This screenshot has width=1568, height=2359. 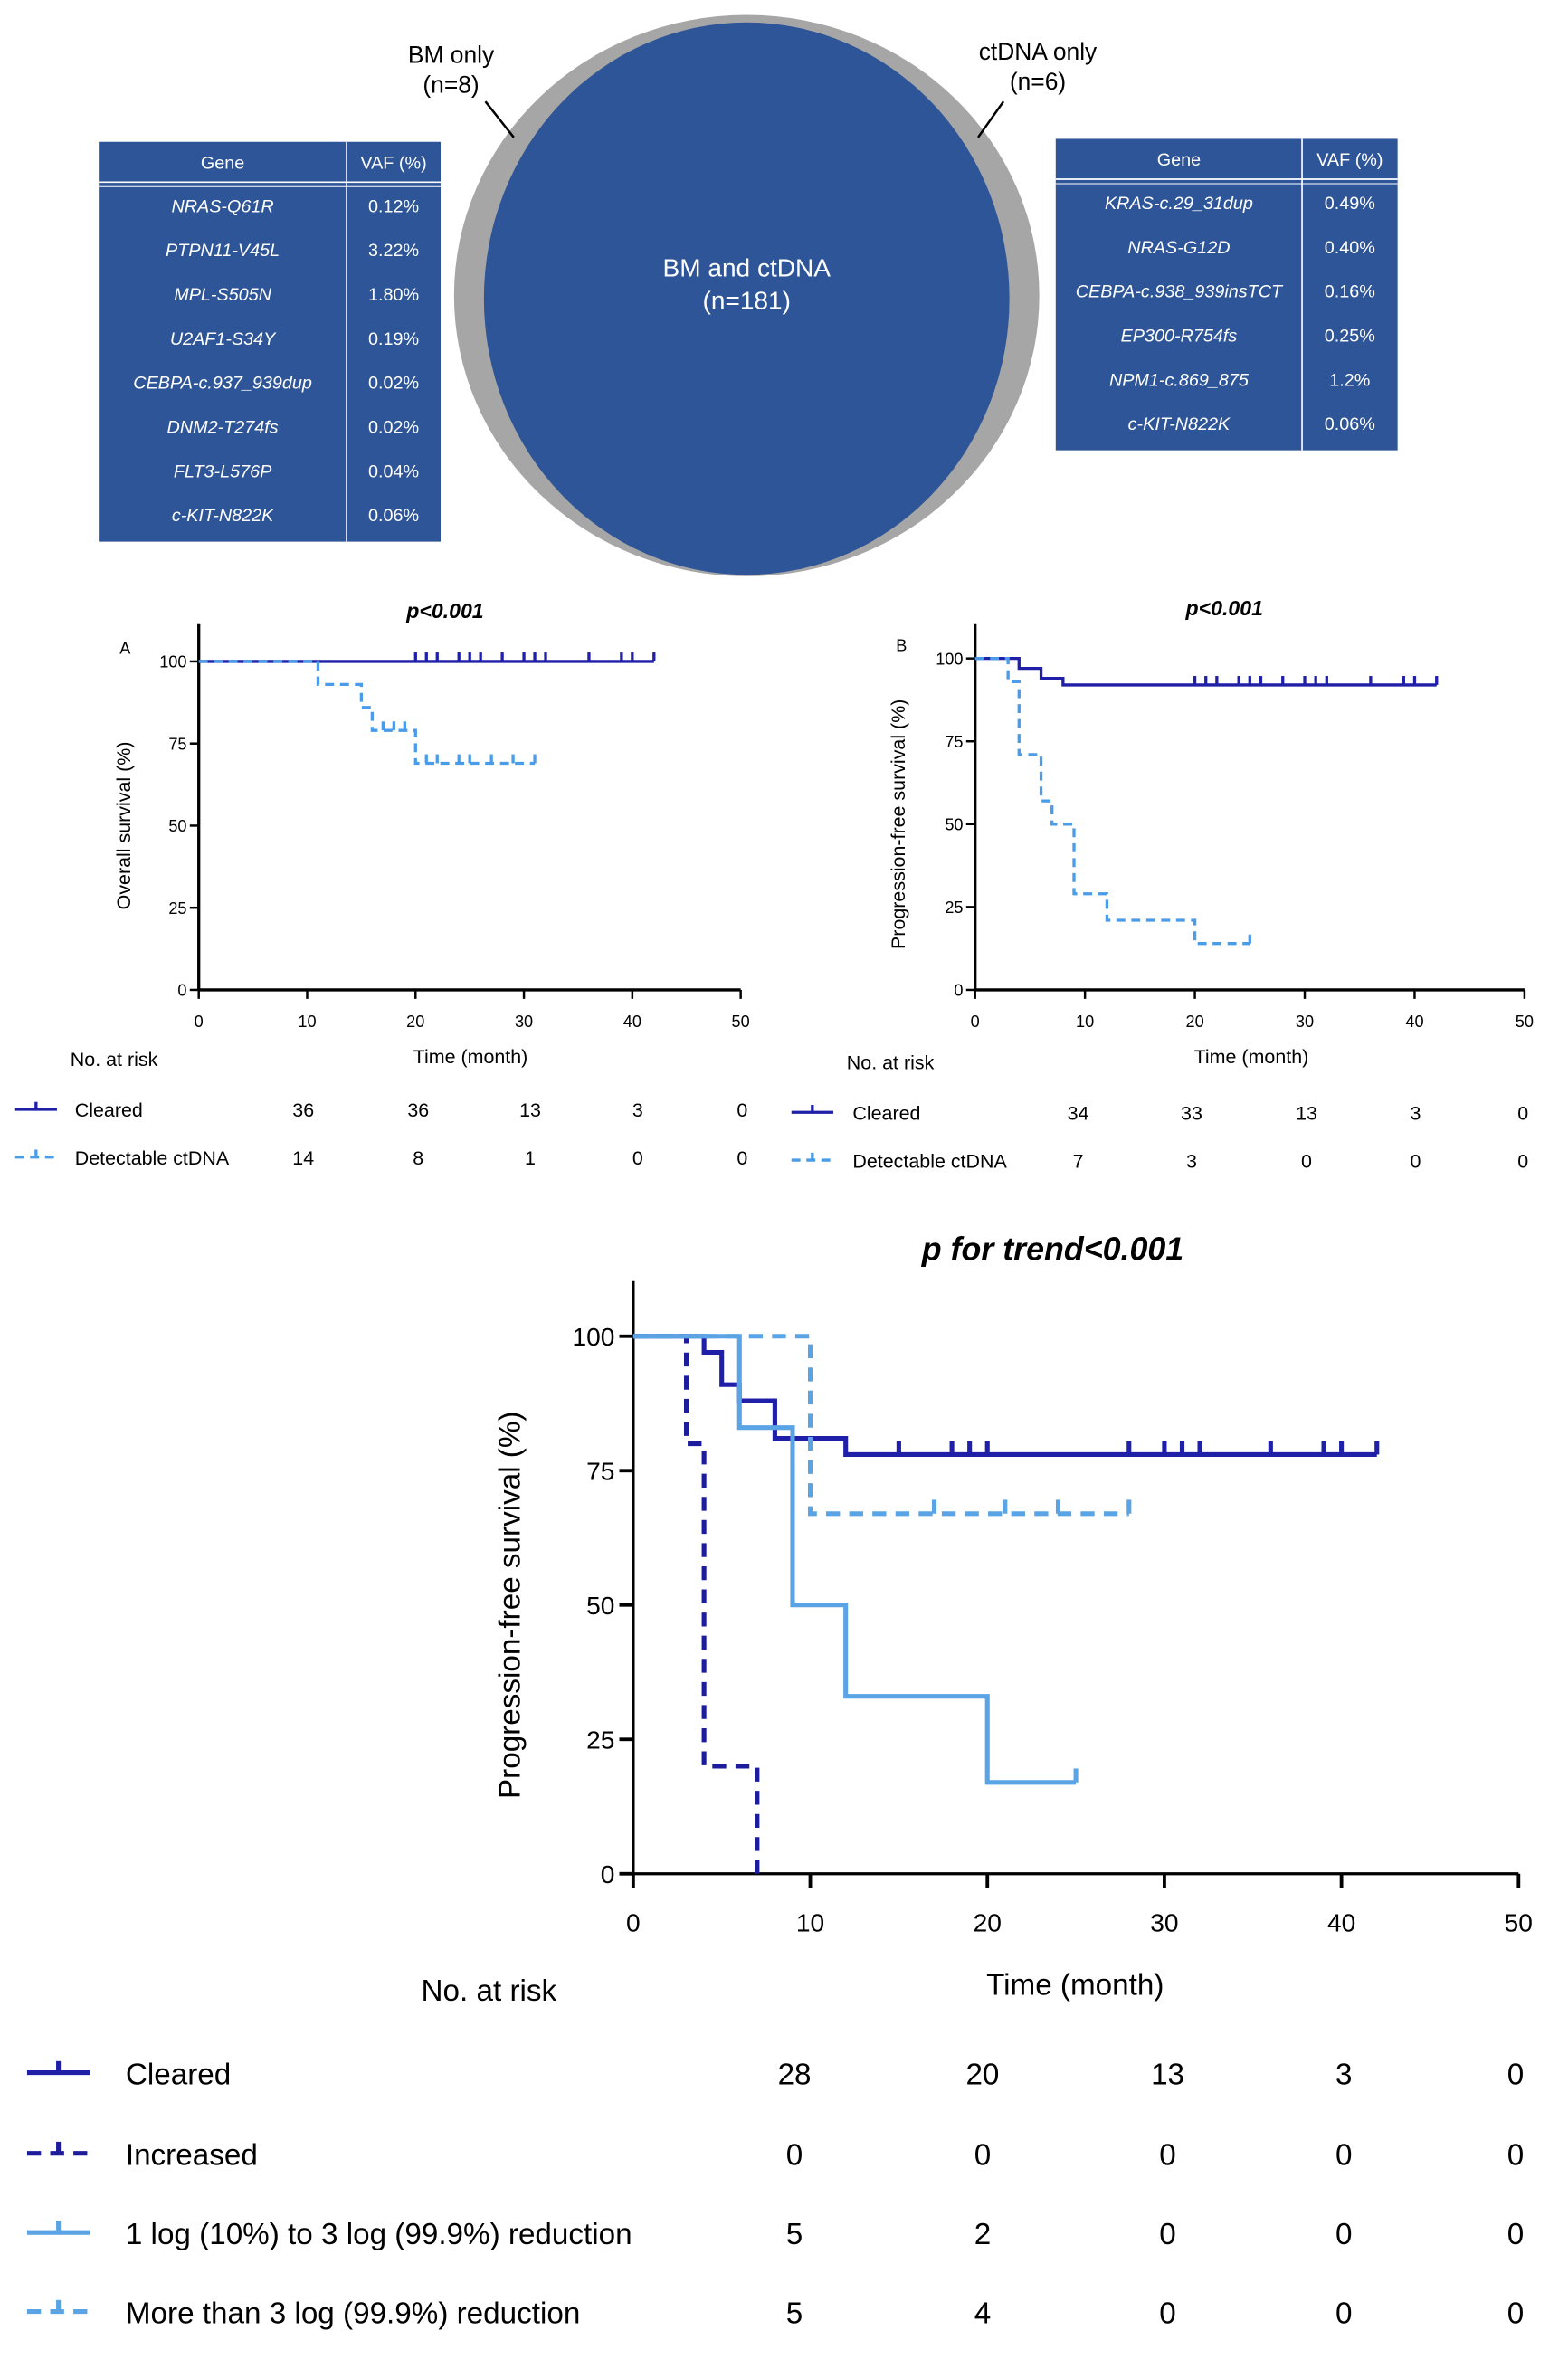 I want to click on gene-cell: MPL-S505N, so click(x=223, y=295).